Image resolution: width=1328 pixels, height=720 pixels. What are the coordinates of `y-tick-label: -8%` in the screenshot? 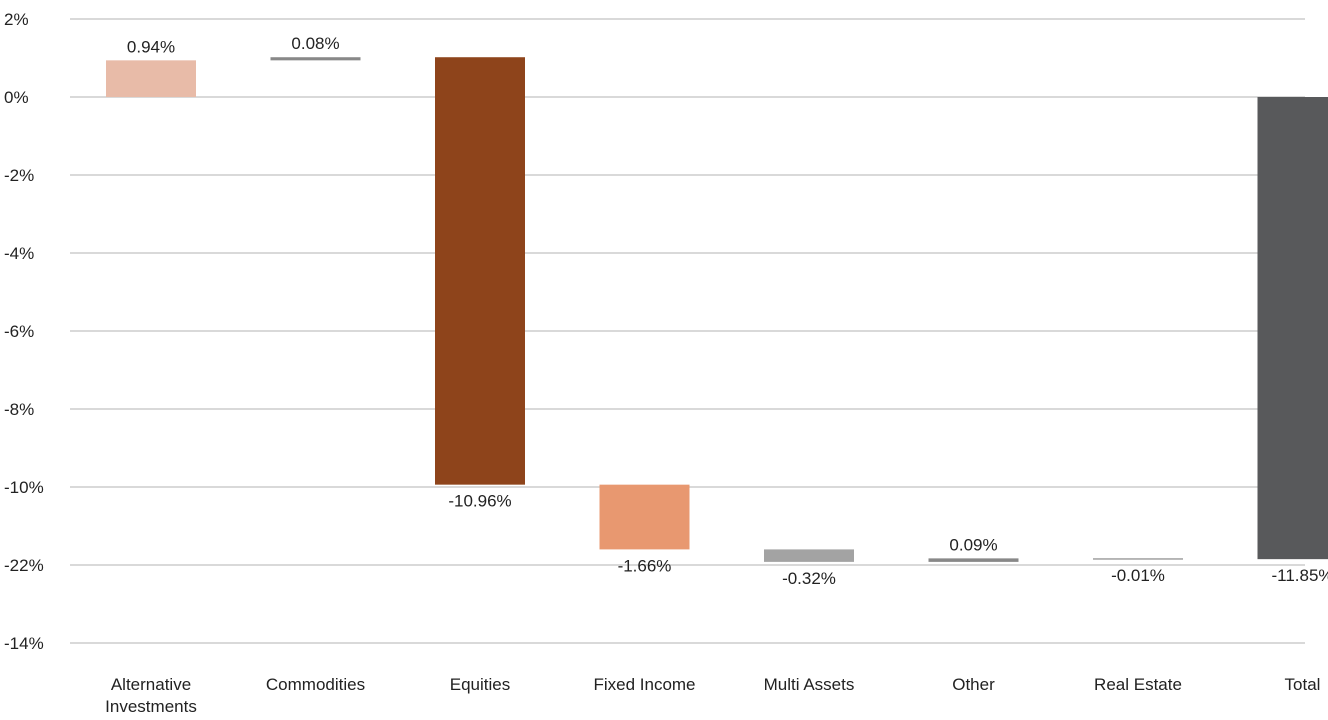 It's located at (19, 409).